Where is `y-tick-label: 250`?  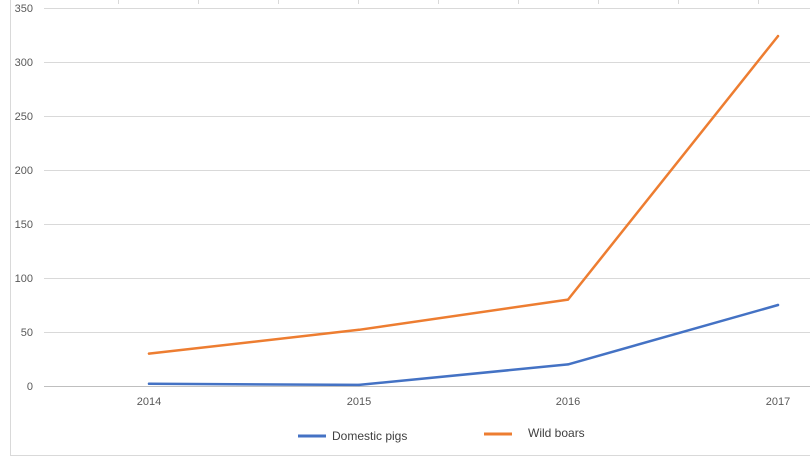
y-tick-label: 250 is located at coordinates (24, 117).